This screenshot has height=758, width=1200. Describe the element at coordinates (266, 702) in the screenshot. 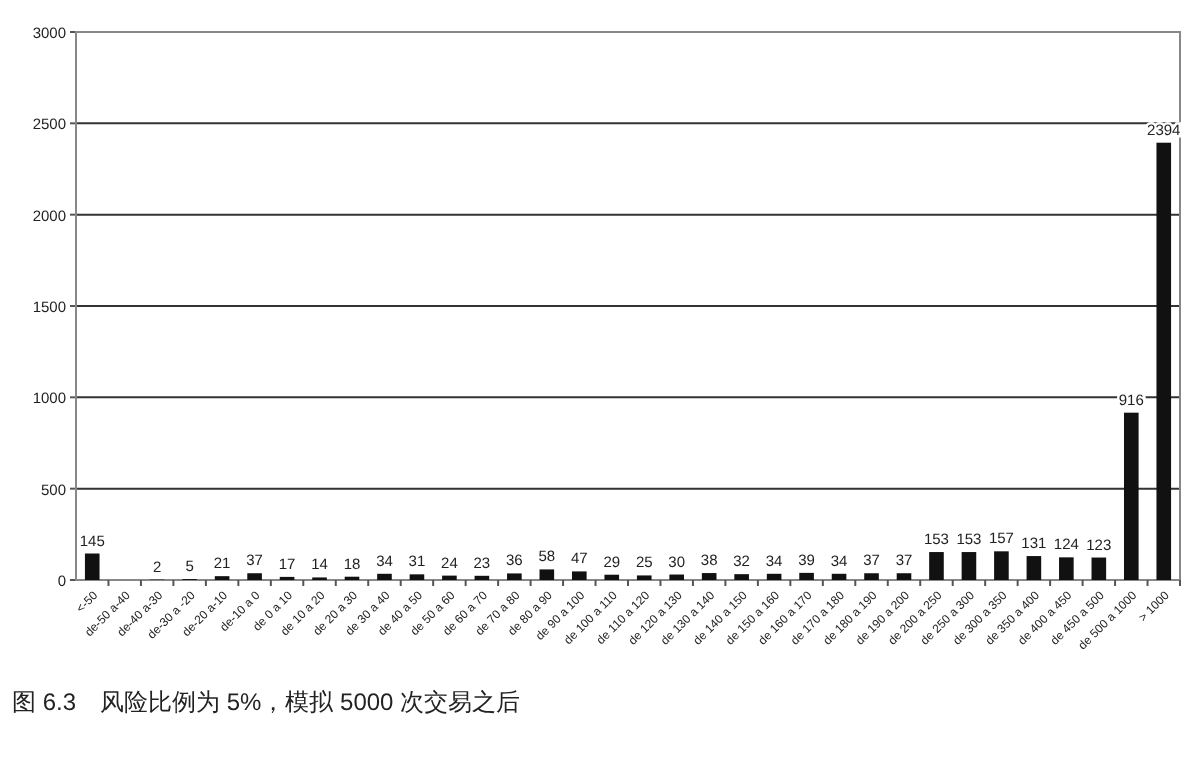

I see `caption: 图 6.3 风险比例为 5%，模拟 5000 次交易之后` at that location.